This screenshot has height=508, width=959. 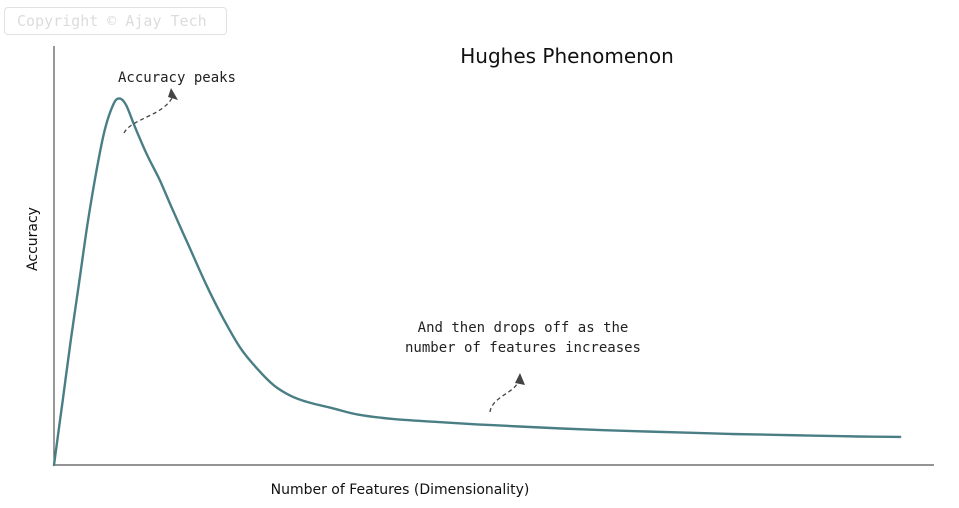 What do you see at coordinates (173, 94) in the screenshot?
I see `annotation-peak-arrowhead` at bounding box center [173, 94].